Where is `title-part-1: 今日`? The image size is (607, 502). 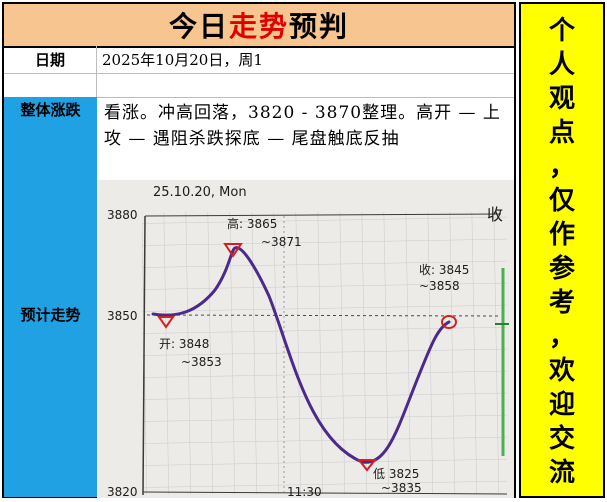 title-part-1: 今日 is located at coordinates (198, 26).